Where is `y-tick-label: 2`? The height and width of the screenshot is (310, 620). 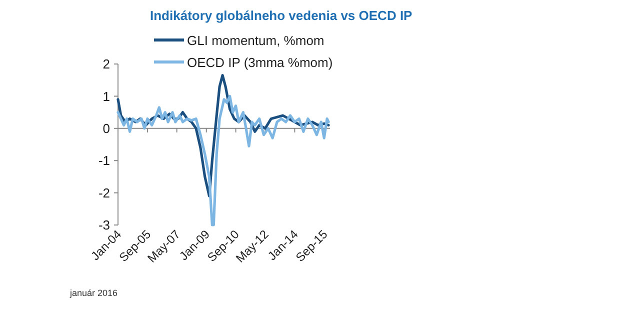
y-tick-label: 2 is located at coordinates (106, 64).